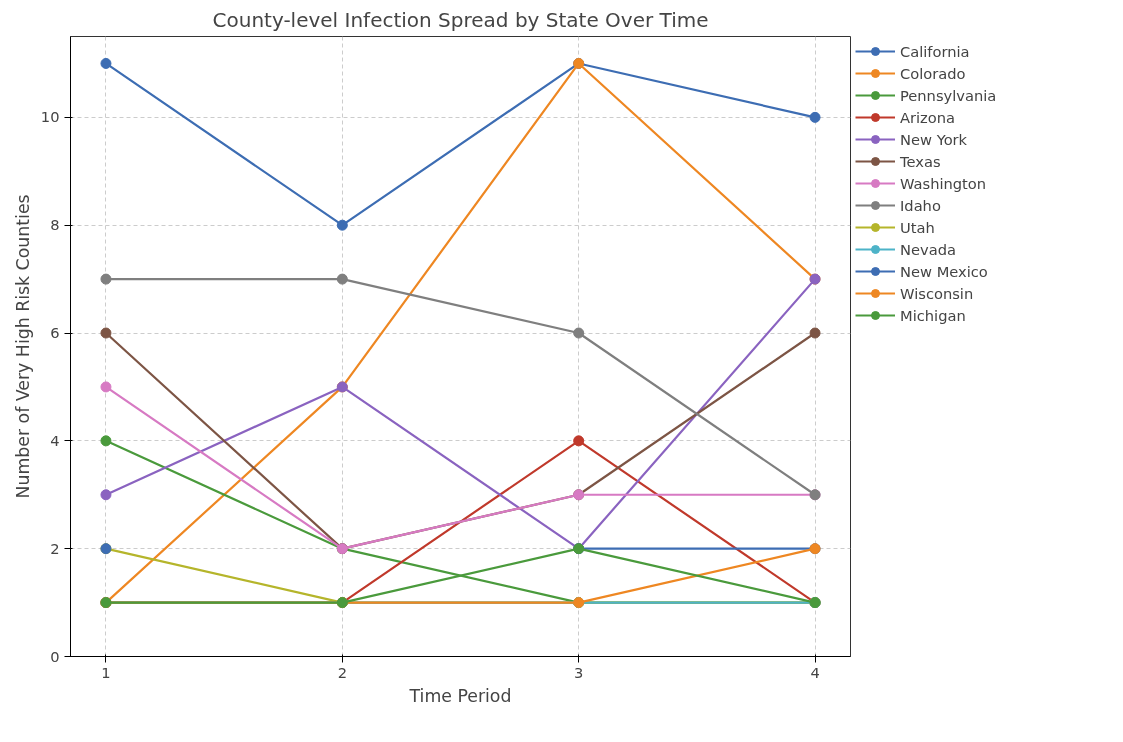  I want to click on x-tick-label: 3, so click(579, 672).